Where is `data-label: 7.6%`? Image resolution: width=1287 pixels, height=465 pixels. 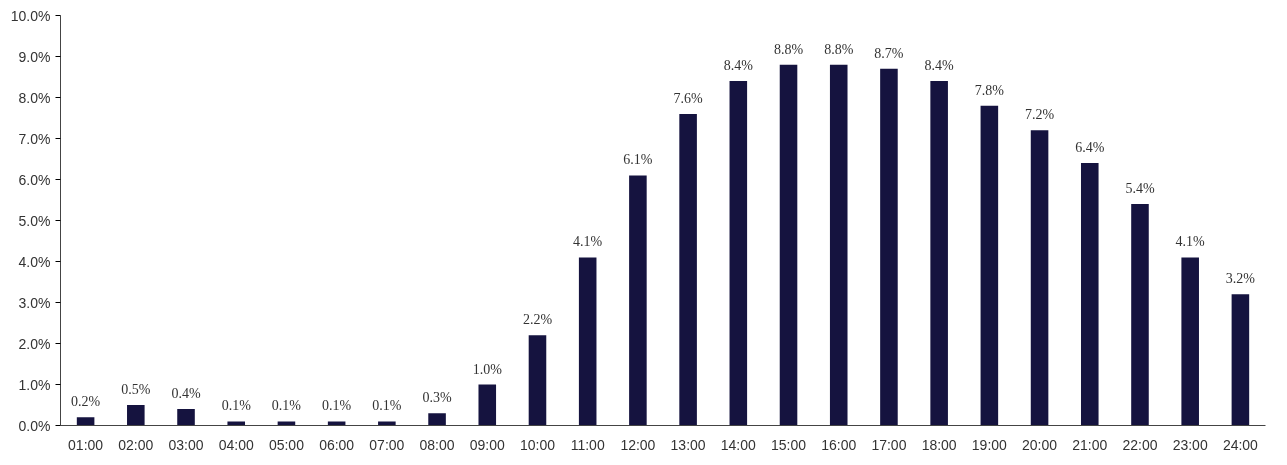
data-label: 7.6% is located at coordinates (688, 98).